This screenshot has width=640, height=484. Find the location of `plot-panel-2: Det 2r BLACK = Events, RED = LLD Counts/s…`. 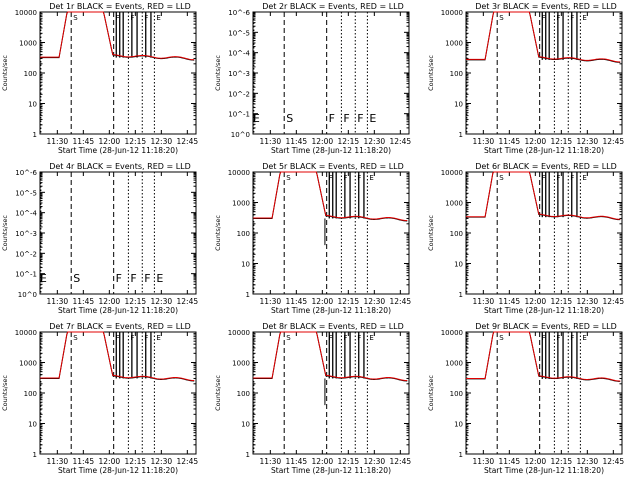

plot-panel-2: Det 2r BLACK = Events, RED = LLD Counts/s… is located at coordinates (312, 78).